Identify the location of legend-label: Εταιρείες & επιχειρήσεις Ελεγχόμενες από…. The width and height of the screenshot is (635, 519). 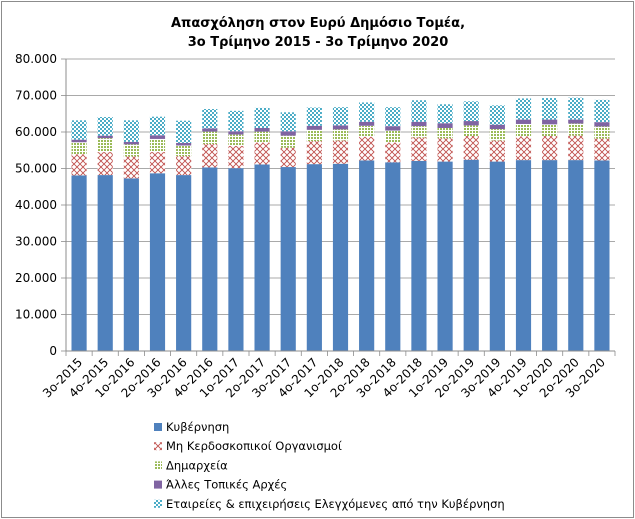
(335, 504).